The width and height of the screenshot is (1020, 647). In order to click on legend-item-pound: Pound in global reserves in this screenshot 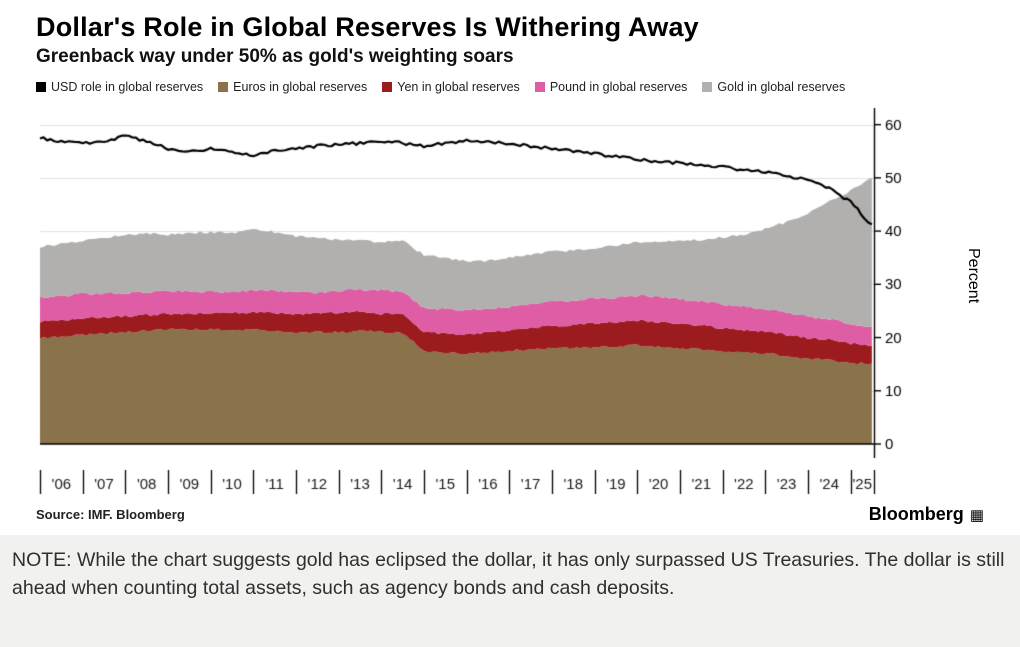, I will do `click(611, 87)`.